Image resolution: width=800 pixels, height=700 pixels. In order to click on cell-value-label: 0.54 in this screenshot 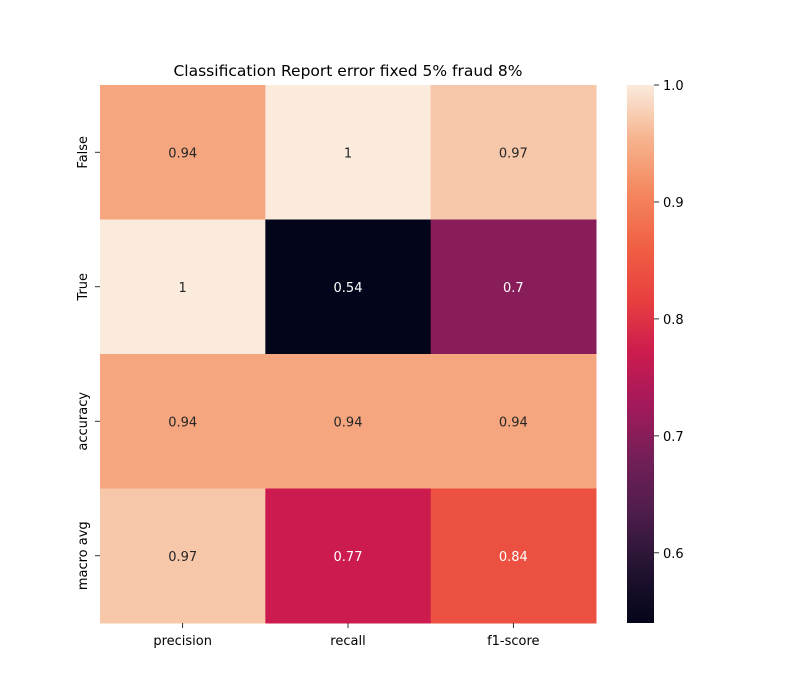, I will do `click(348, 288)`.